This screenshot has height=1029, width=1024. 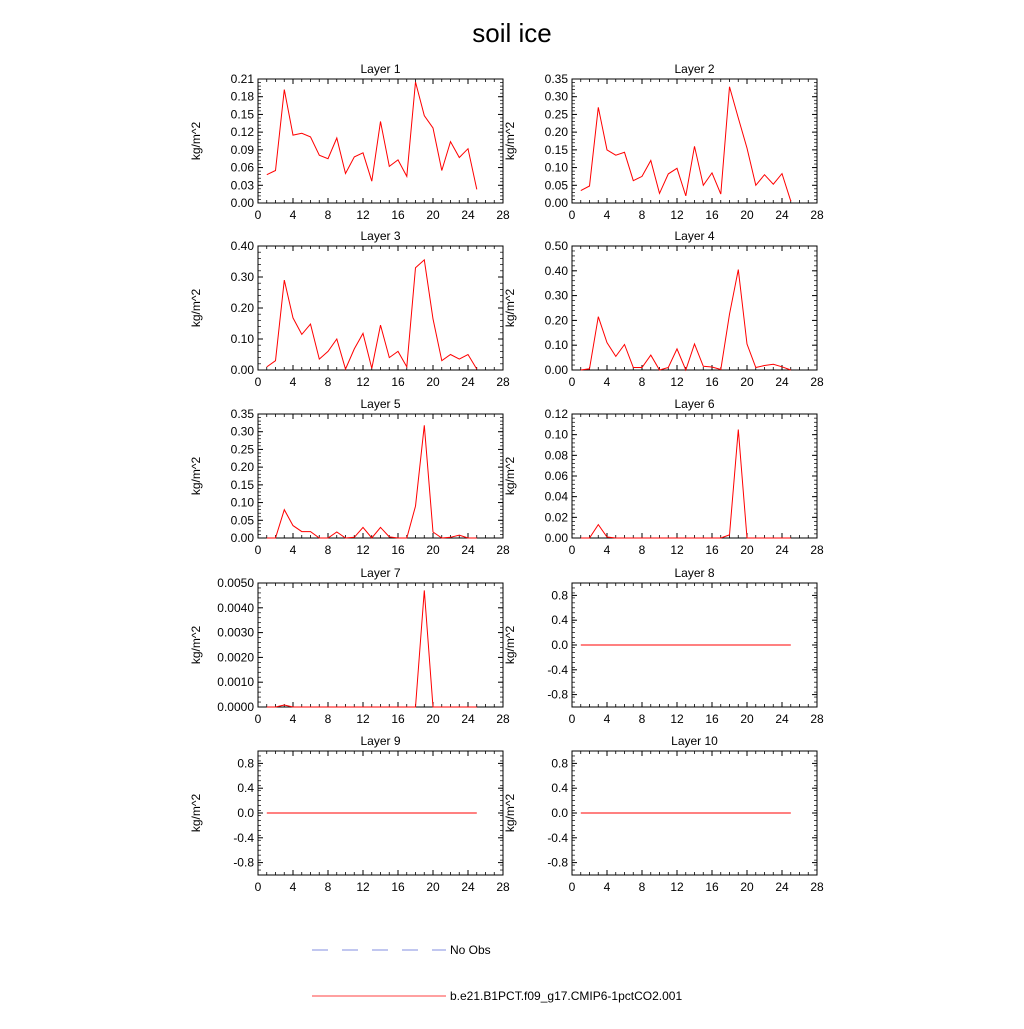 I want to click on layer-1-ytick-label: 0.15, so click(x=243, y=114).